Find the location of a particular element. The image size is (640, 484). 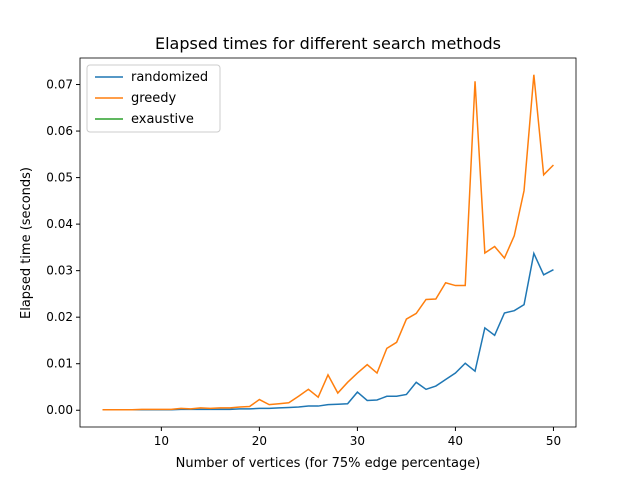

y-tick-label: 0.00 is located at coordinates (59, 410).